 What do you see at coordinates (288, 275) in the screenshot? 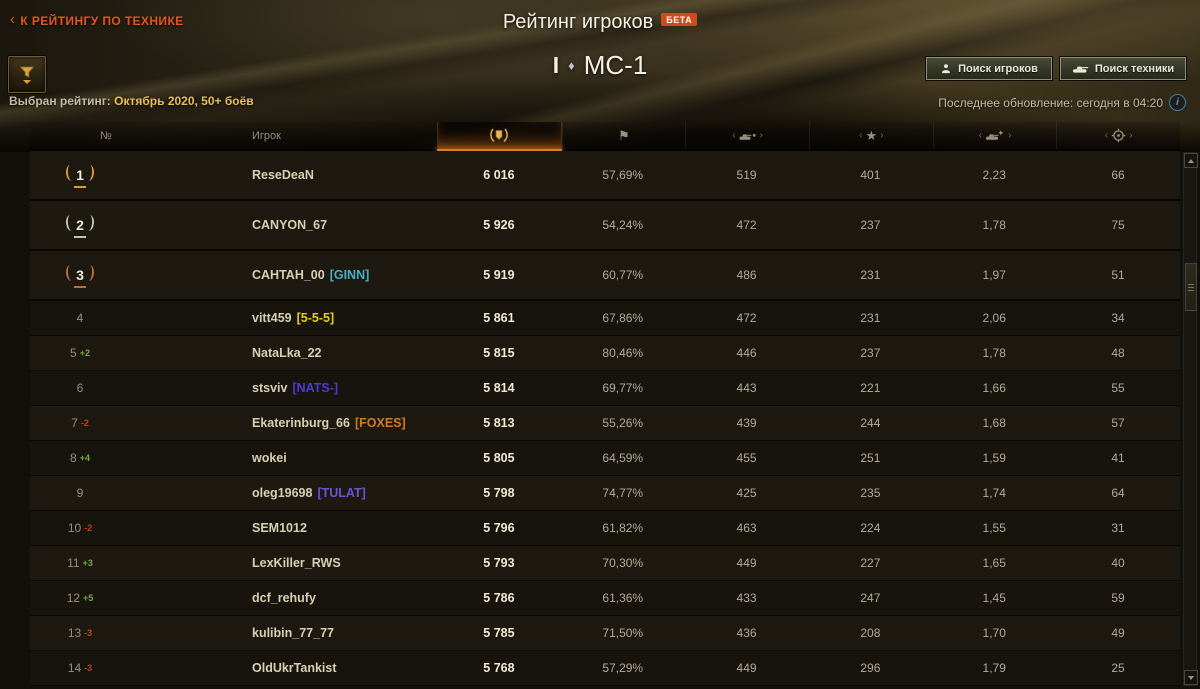
I see `player-name: CAHTAH_00` at bounding box center [288, 275].